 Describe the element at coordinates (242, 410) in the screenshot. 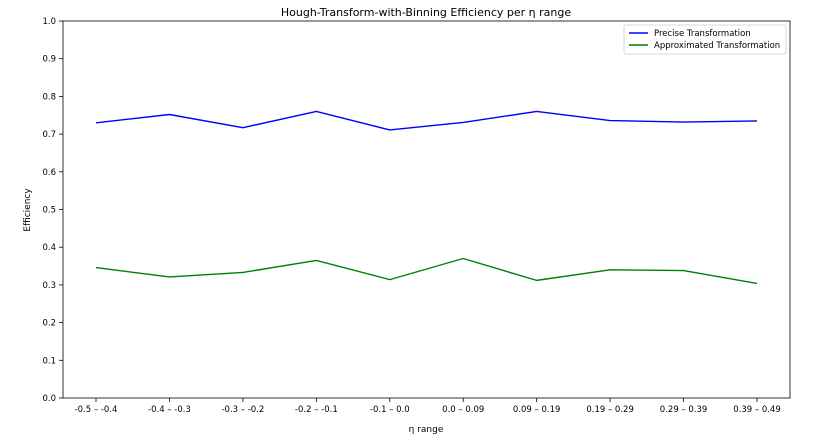

I see `x-tick-label: -0.3 – -0.2` at that location.